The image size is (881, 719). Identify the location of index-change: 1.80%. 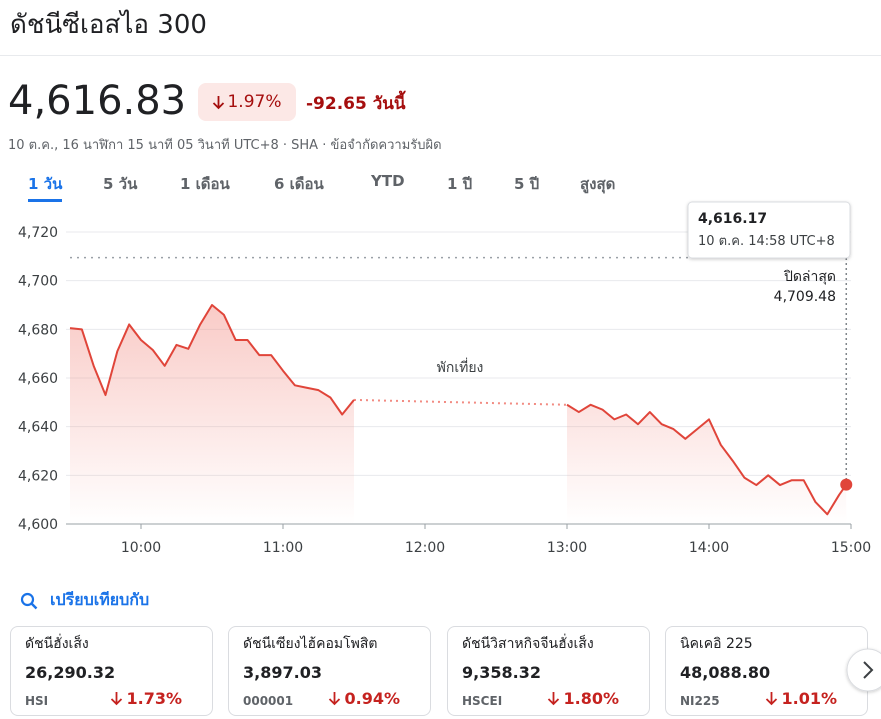
(583, 698).